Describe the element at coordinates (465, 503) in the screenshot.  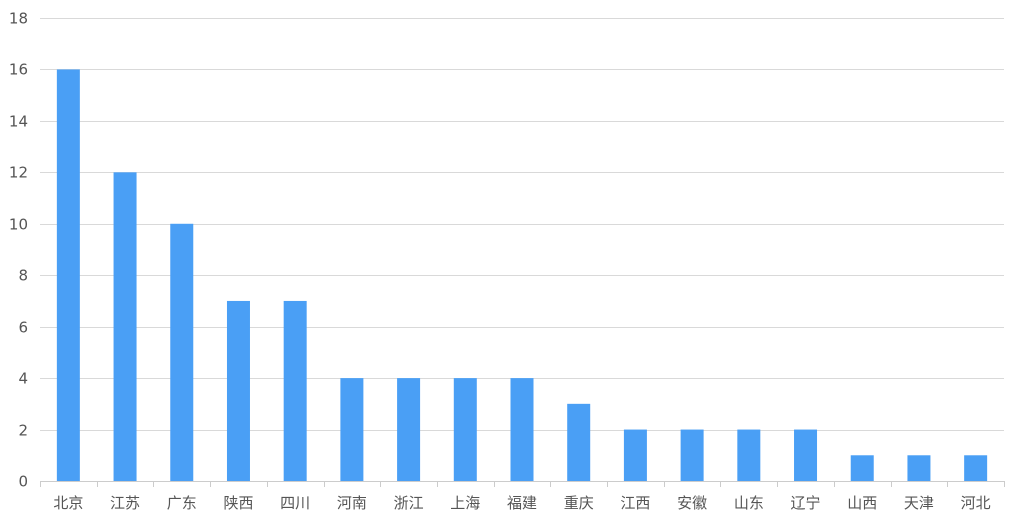
I see `x-tick-label: 上海` at that location.